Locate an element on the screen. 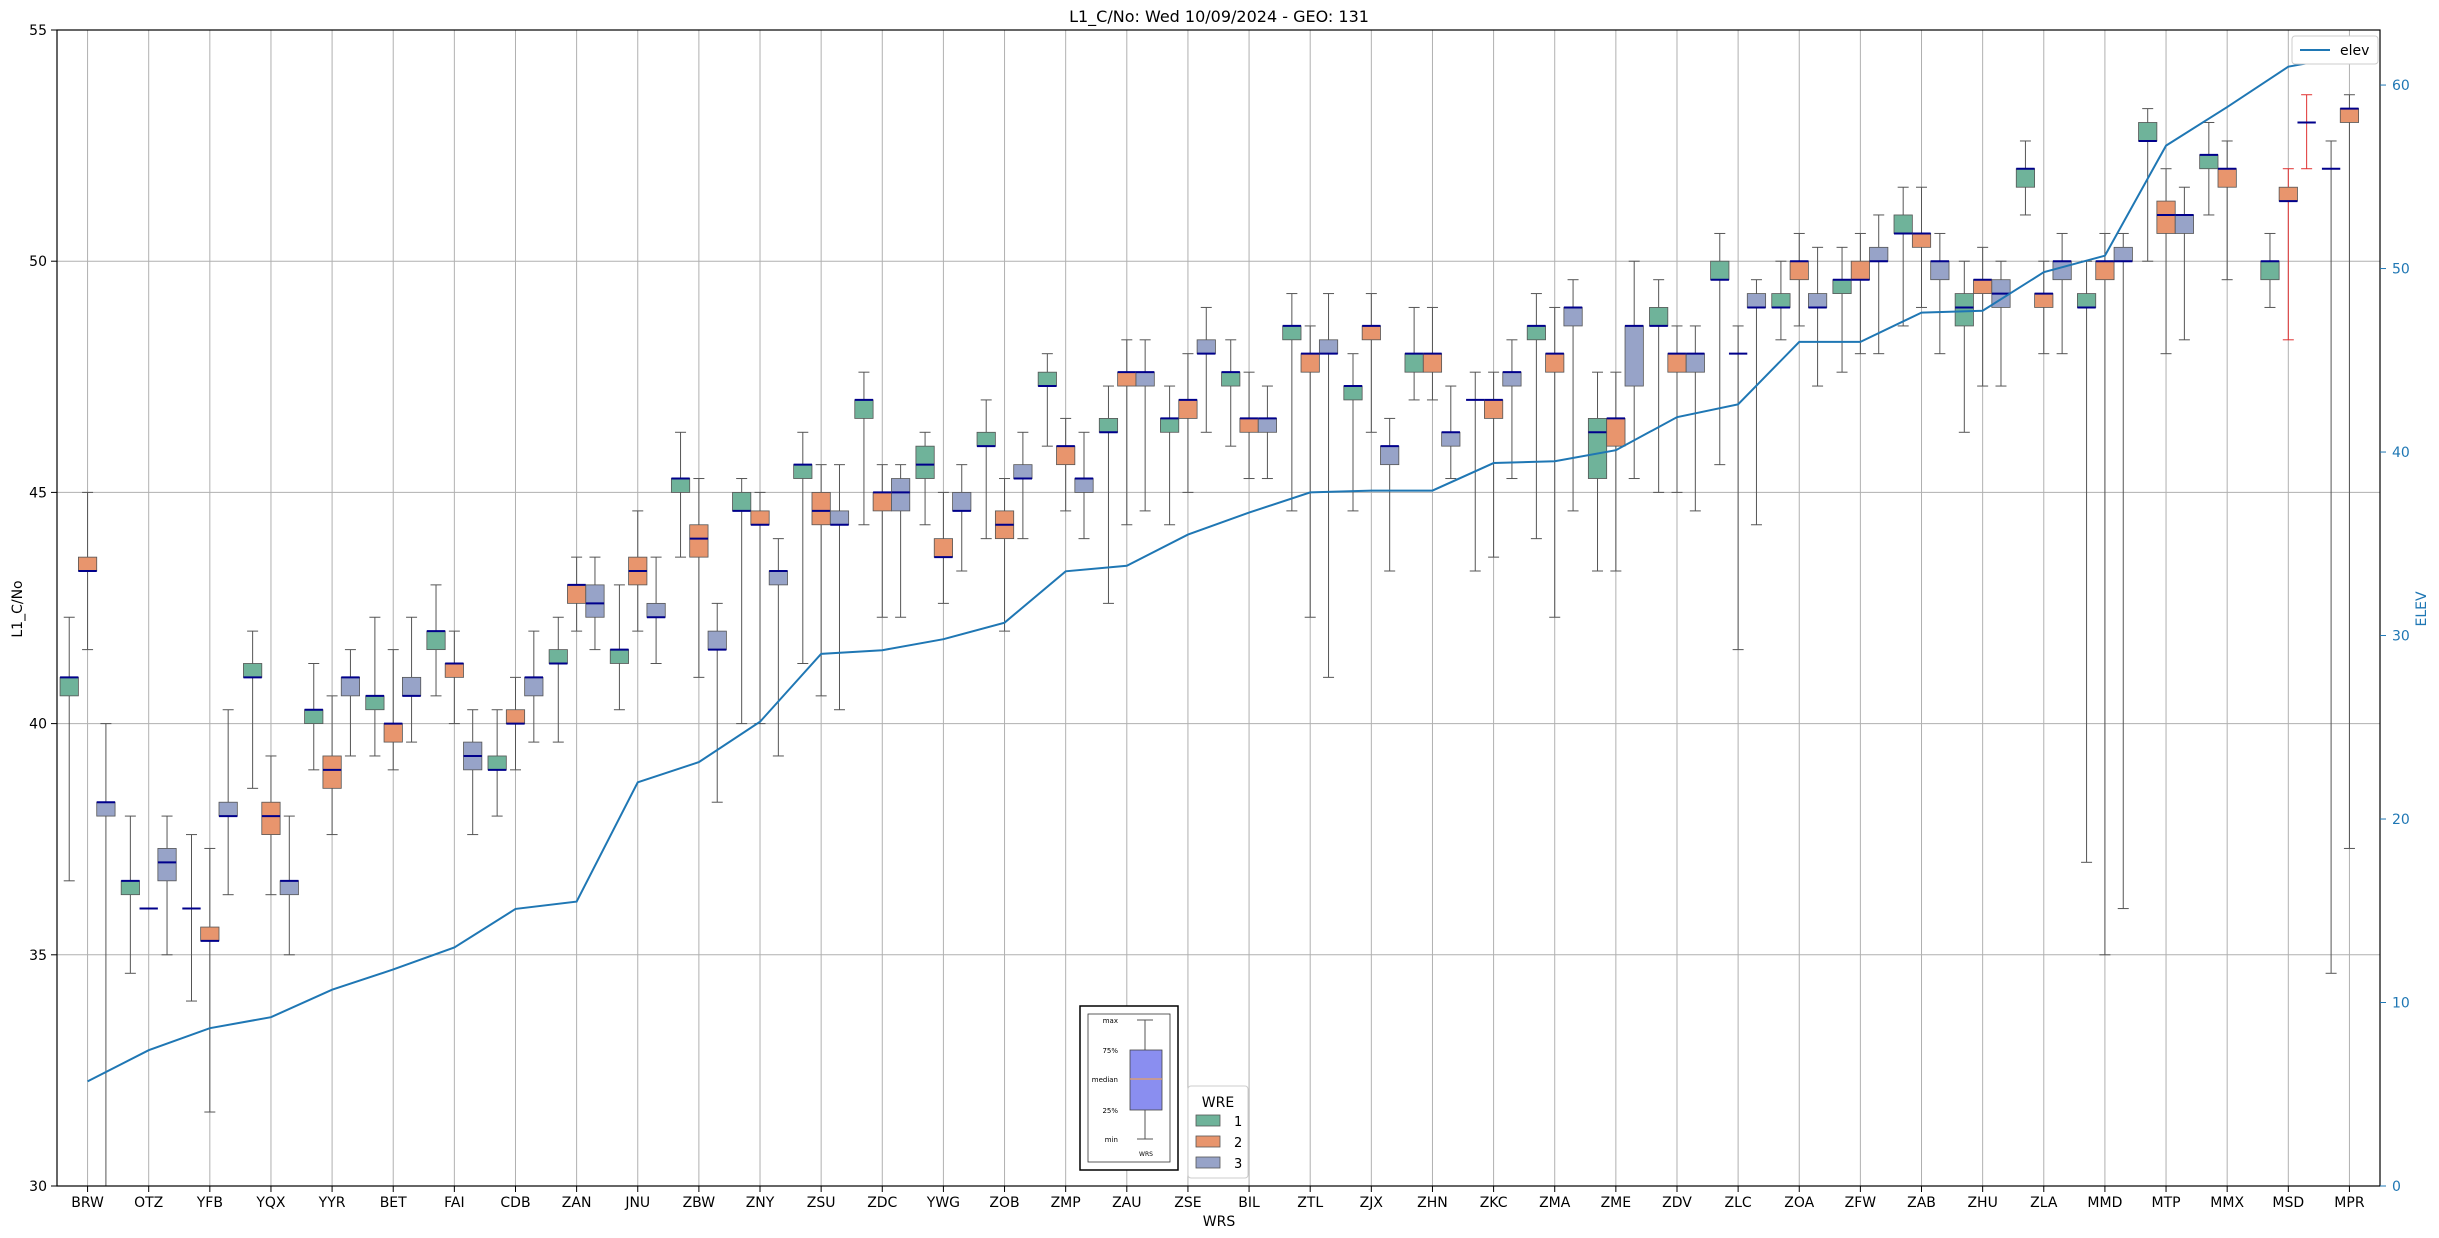 The image size is (2439, 1238). wre-legend: WRE 1 2 3 is located at coordinates (1218, 1132).